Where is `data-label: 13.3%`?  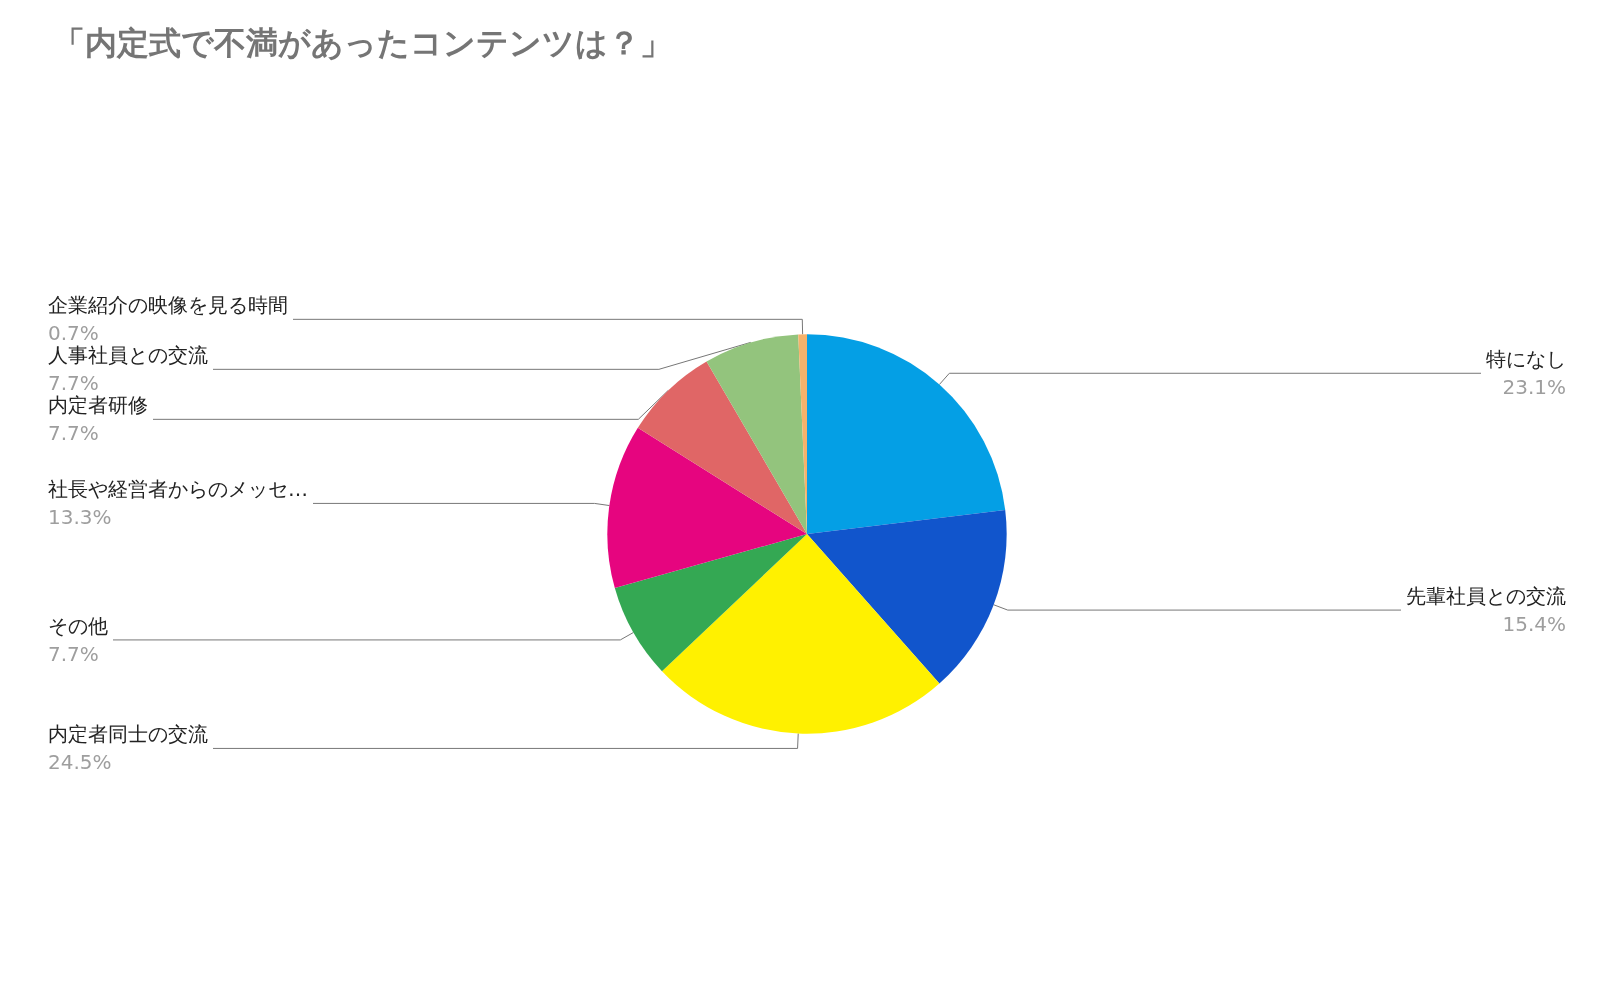 data-label: 13.3% is located at coordinates (80, 517).